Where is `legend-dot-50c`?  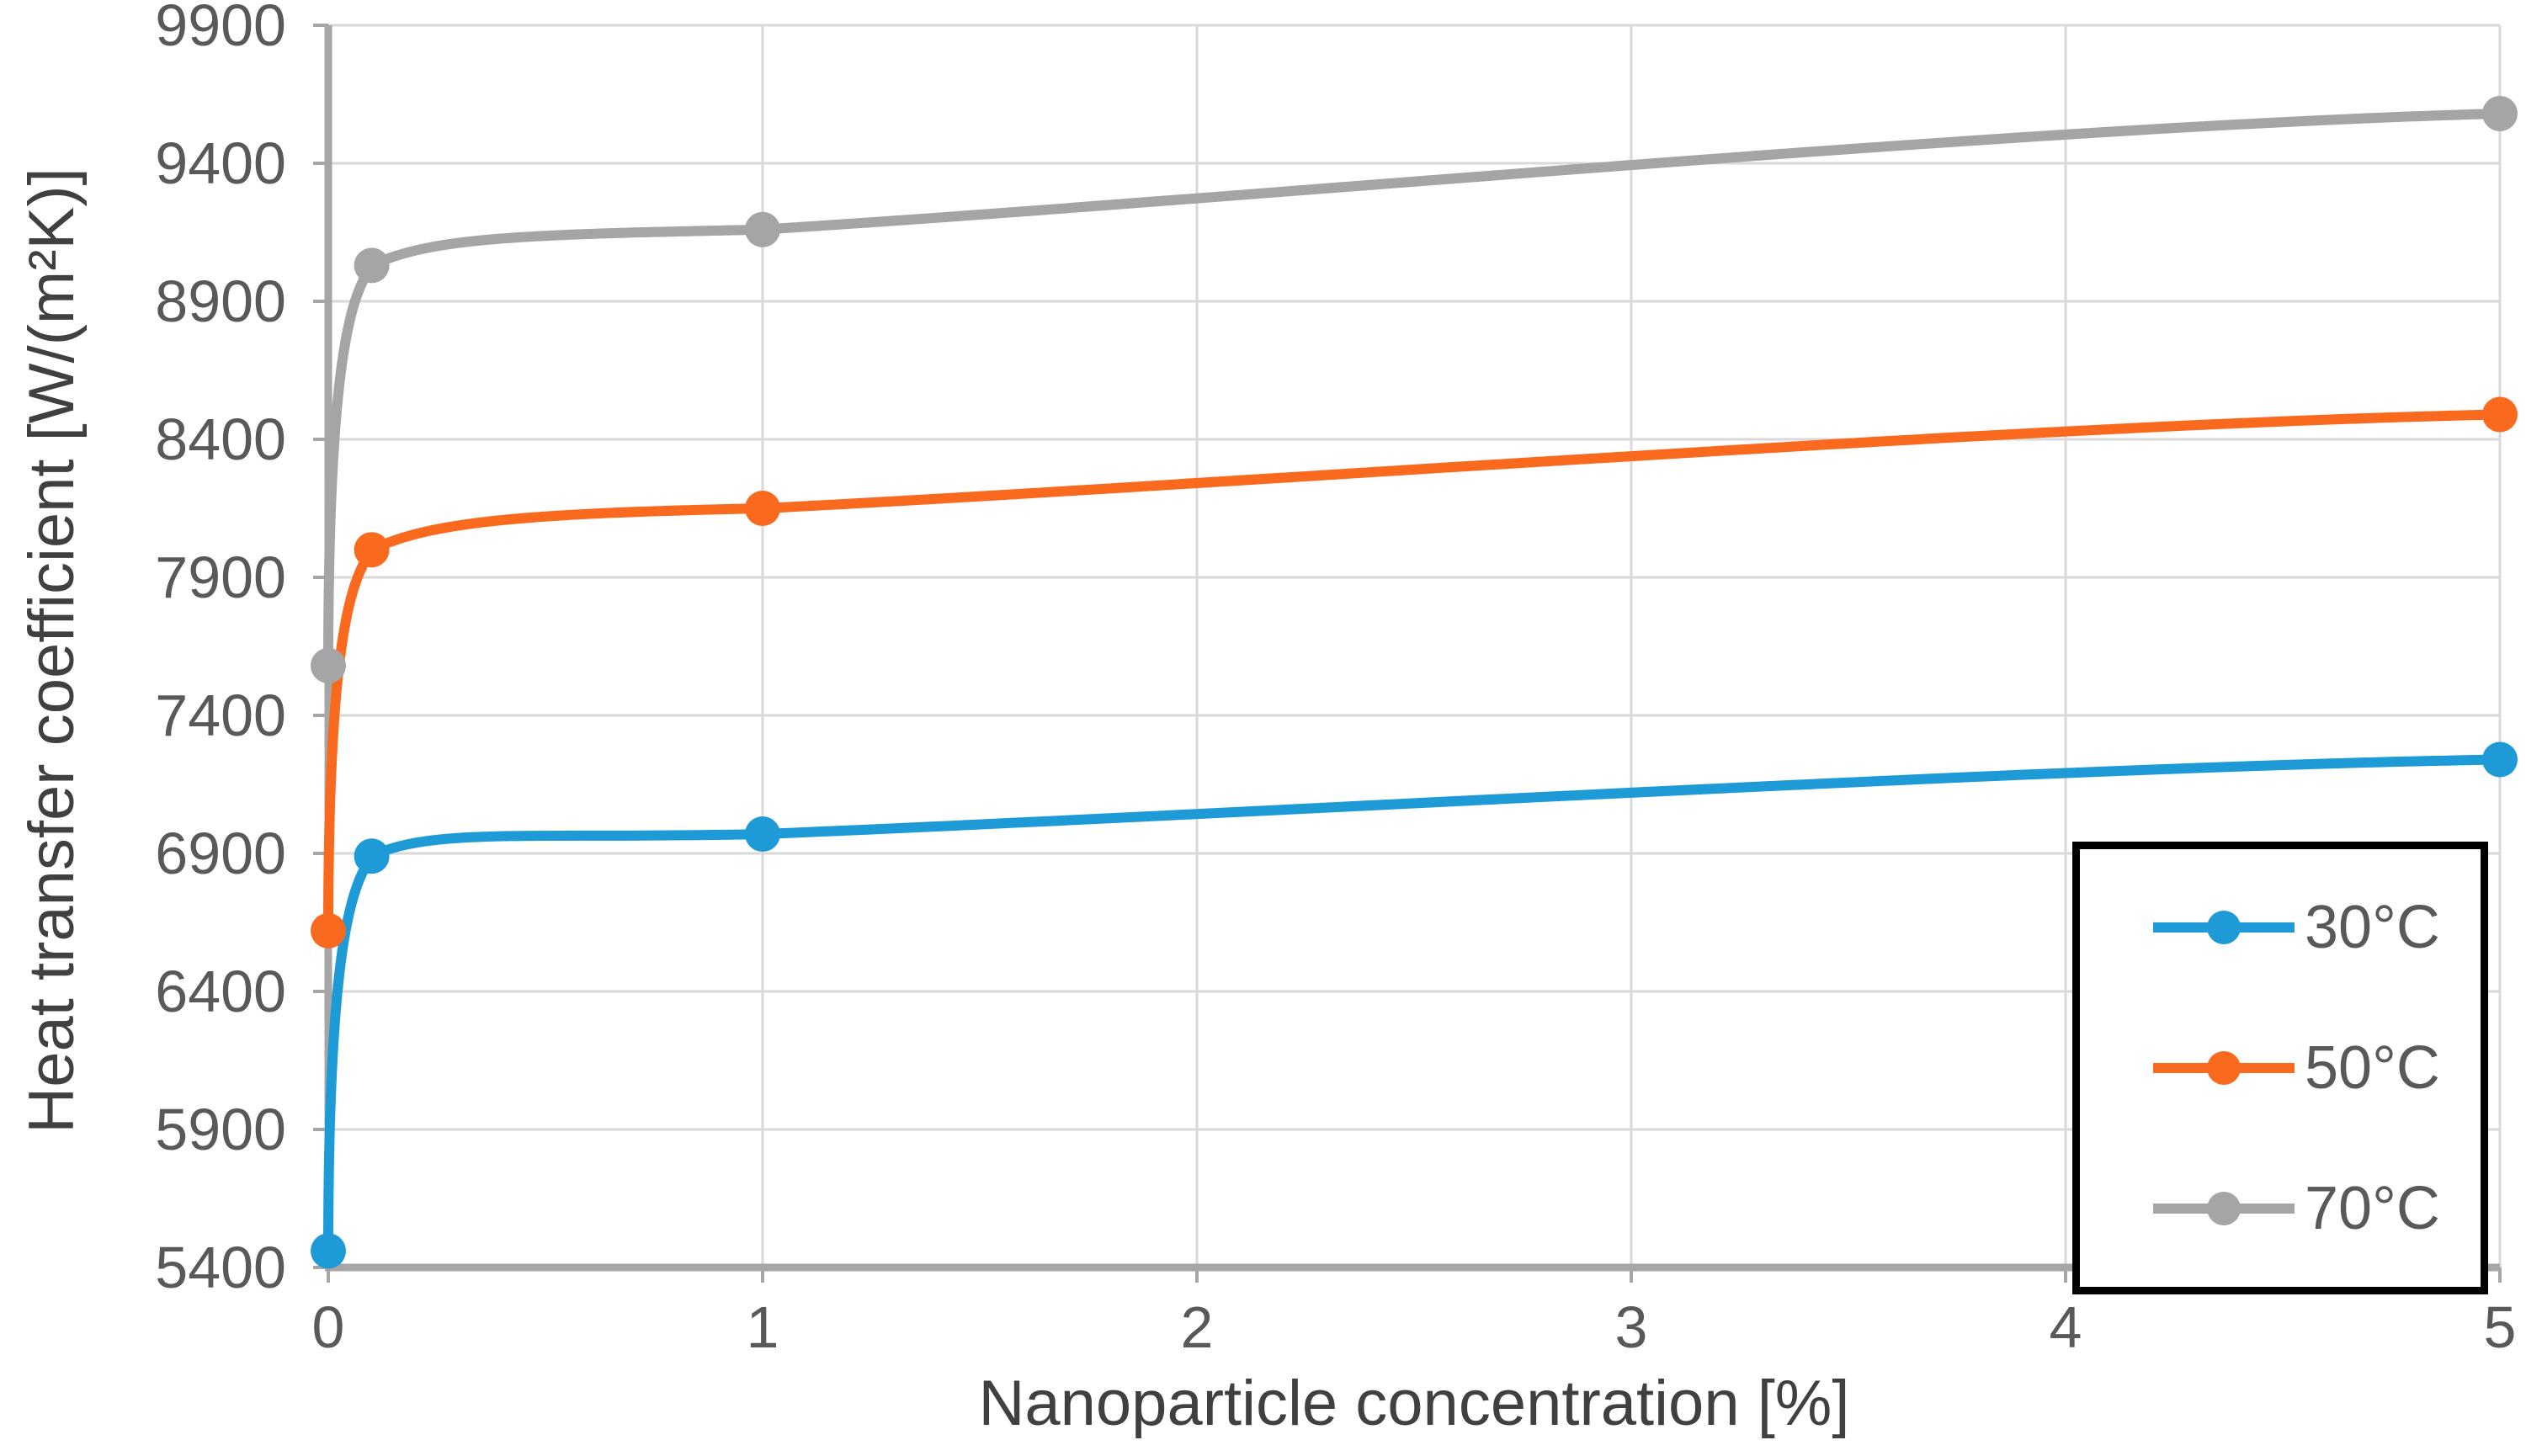 legend-dot-50c is located at coordinates (2224, 1067).